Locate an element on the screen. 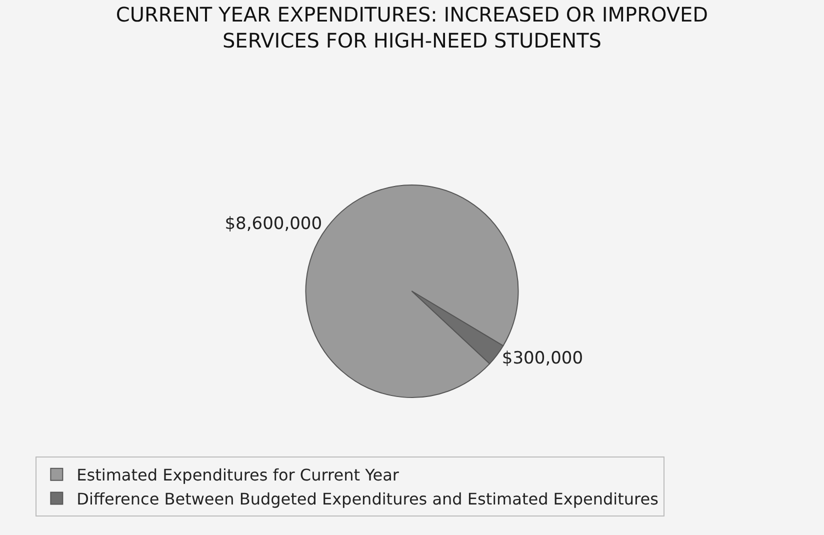  legend-label: Difference Between Budgeted Expenditures and Estimated Expenditures is located at coordinates (367, 498).